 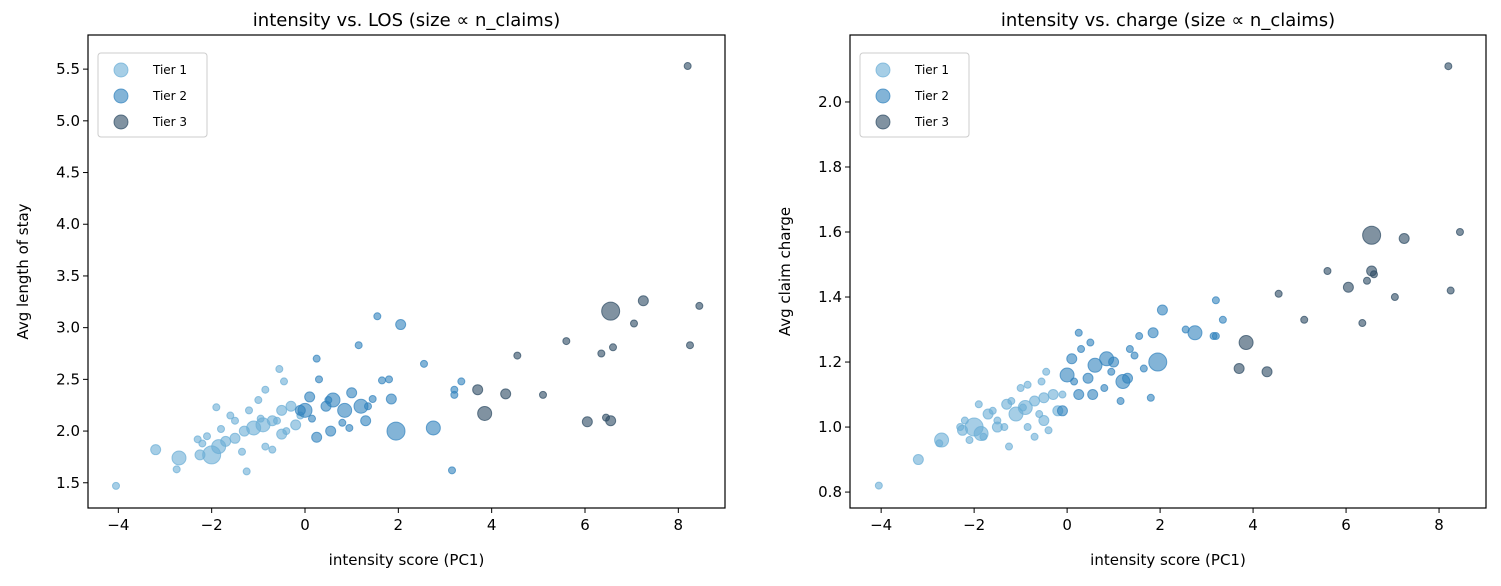 I want to click on y-tick-label: 1.8, so click(x=830, y=167).